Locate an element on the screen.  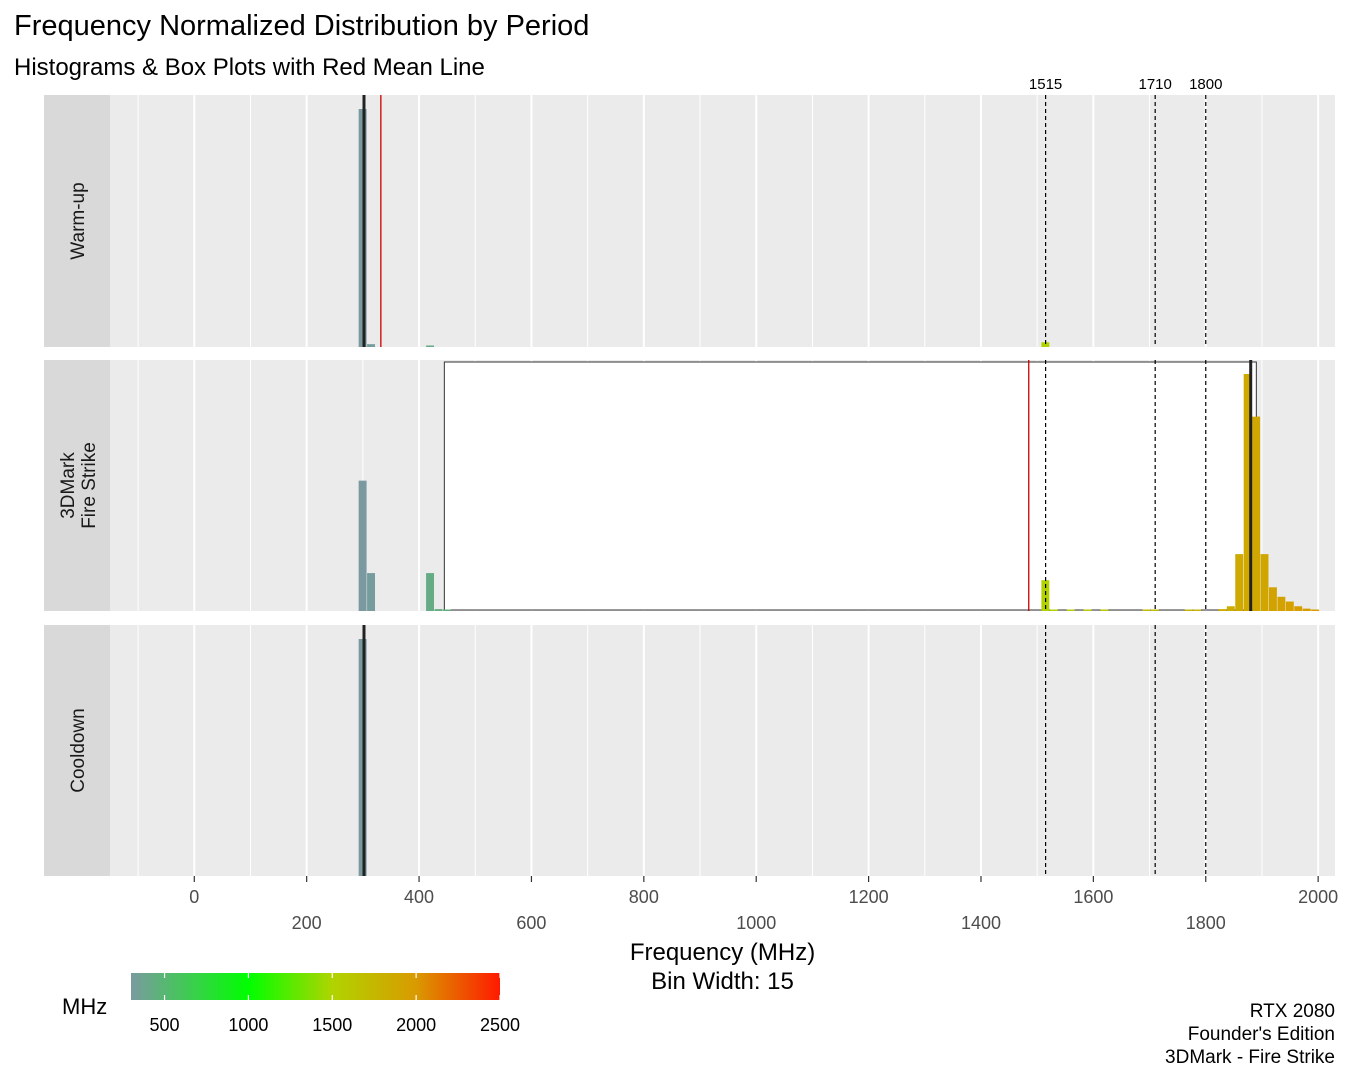
reference-label: 1710 is located at coordinates (1154, 84).